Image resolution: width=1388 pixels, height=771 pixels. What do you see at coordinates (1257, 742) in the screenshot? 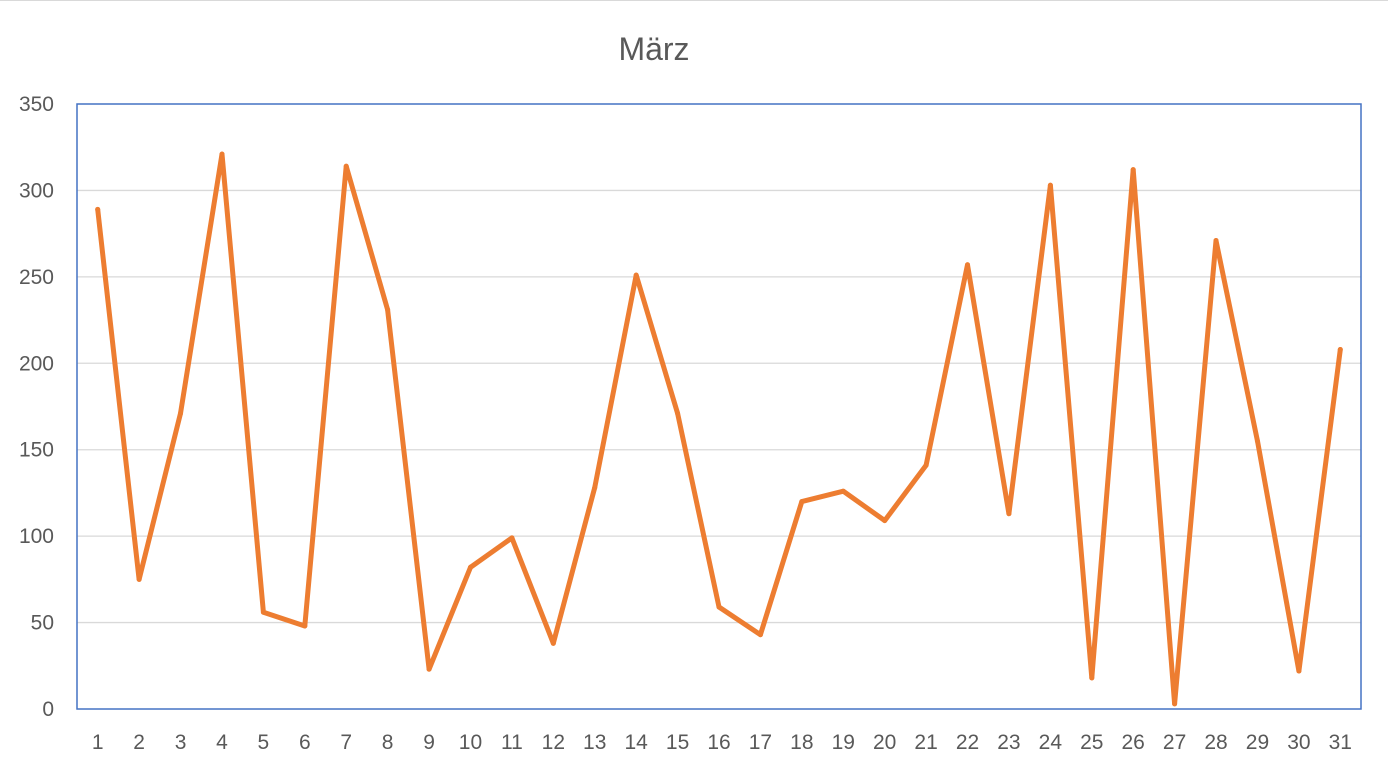
I see `x-tick-label: 29` at bounding box center [1257, 742].